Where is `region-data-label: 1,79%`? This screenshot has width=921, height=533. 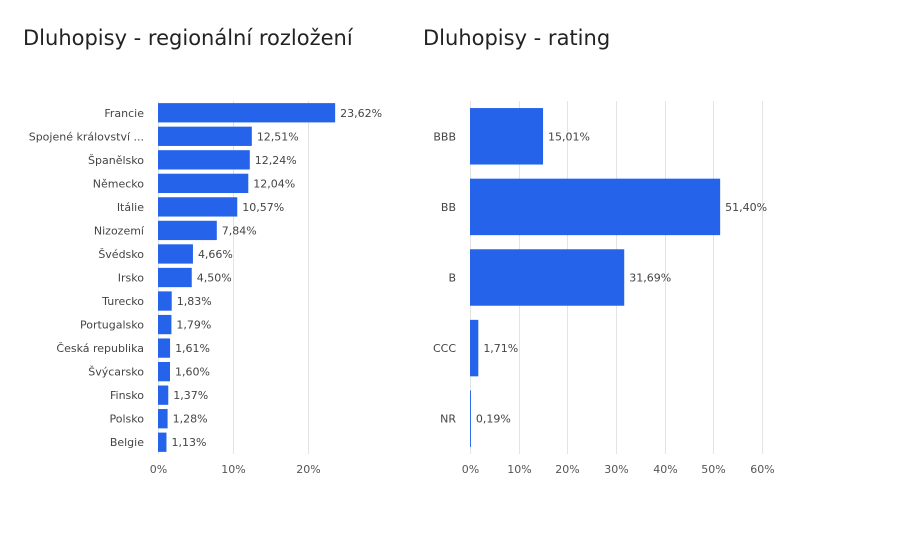 region-data-label: 1,79% is located at coordinates (193, 325).